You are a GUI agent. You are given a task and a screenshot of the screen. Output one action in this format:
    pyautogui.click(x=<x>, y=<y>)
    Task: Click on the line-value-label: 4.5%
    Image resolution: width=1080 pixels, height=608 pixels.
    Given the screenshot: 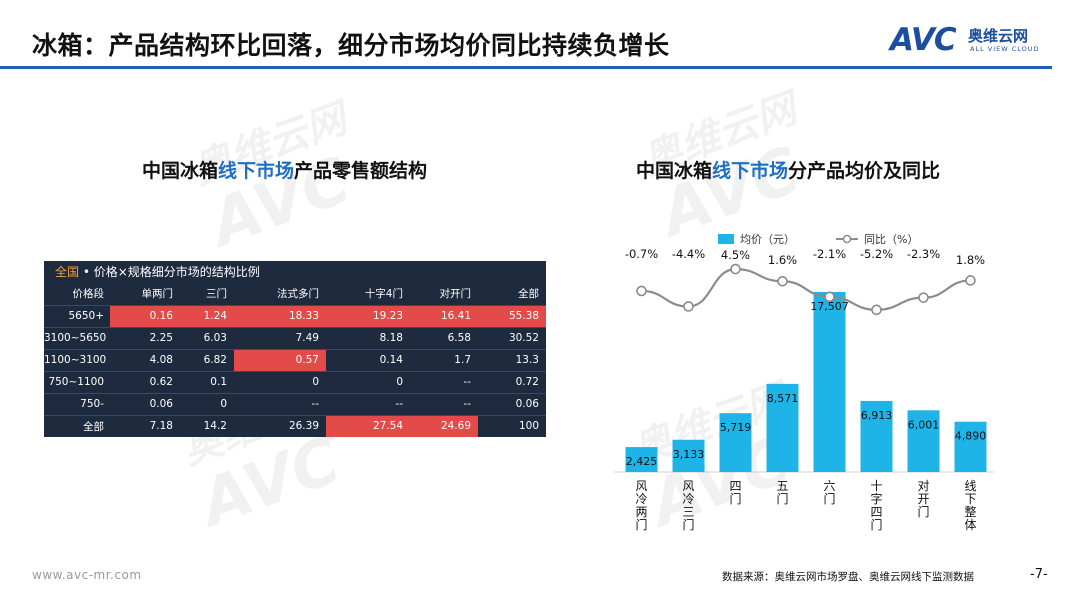 What is the action you would take?
    pyautogui.click(x=735, y=255)
    